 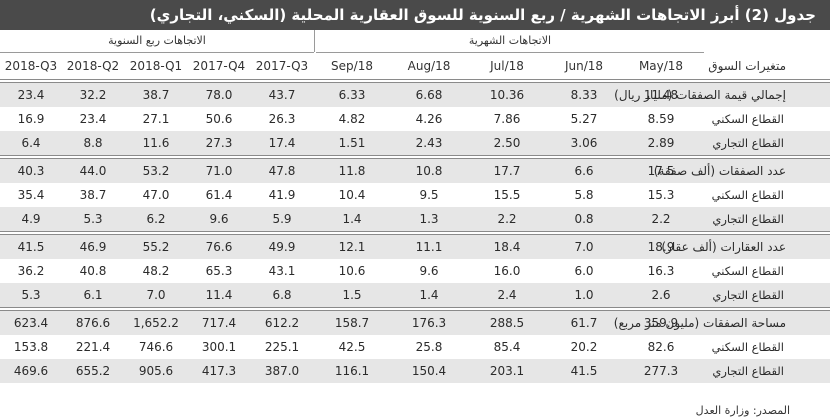 What do you see at coordinates (93, 371) in the screenshot?
I see `table-cell: 655.2` at bounding box center [93, 371].